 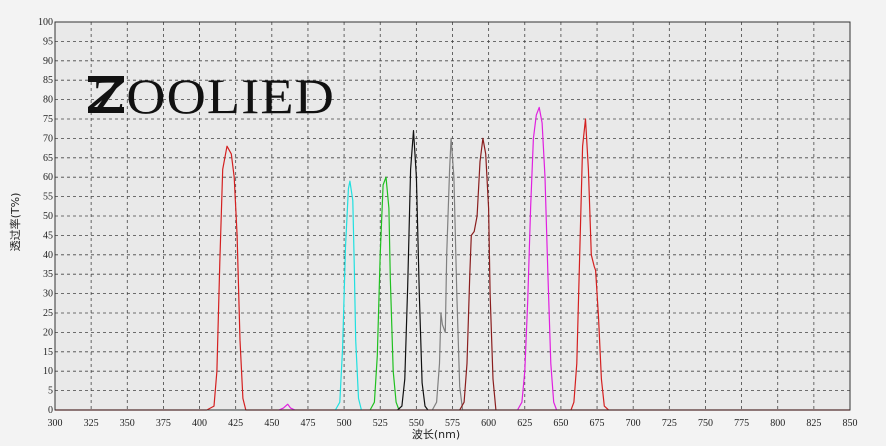 What do you see at coordinates (597, 423) in the screenshot?
I see `x-tick-label: 675` at bounding box center [597, 423].